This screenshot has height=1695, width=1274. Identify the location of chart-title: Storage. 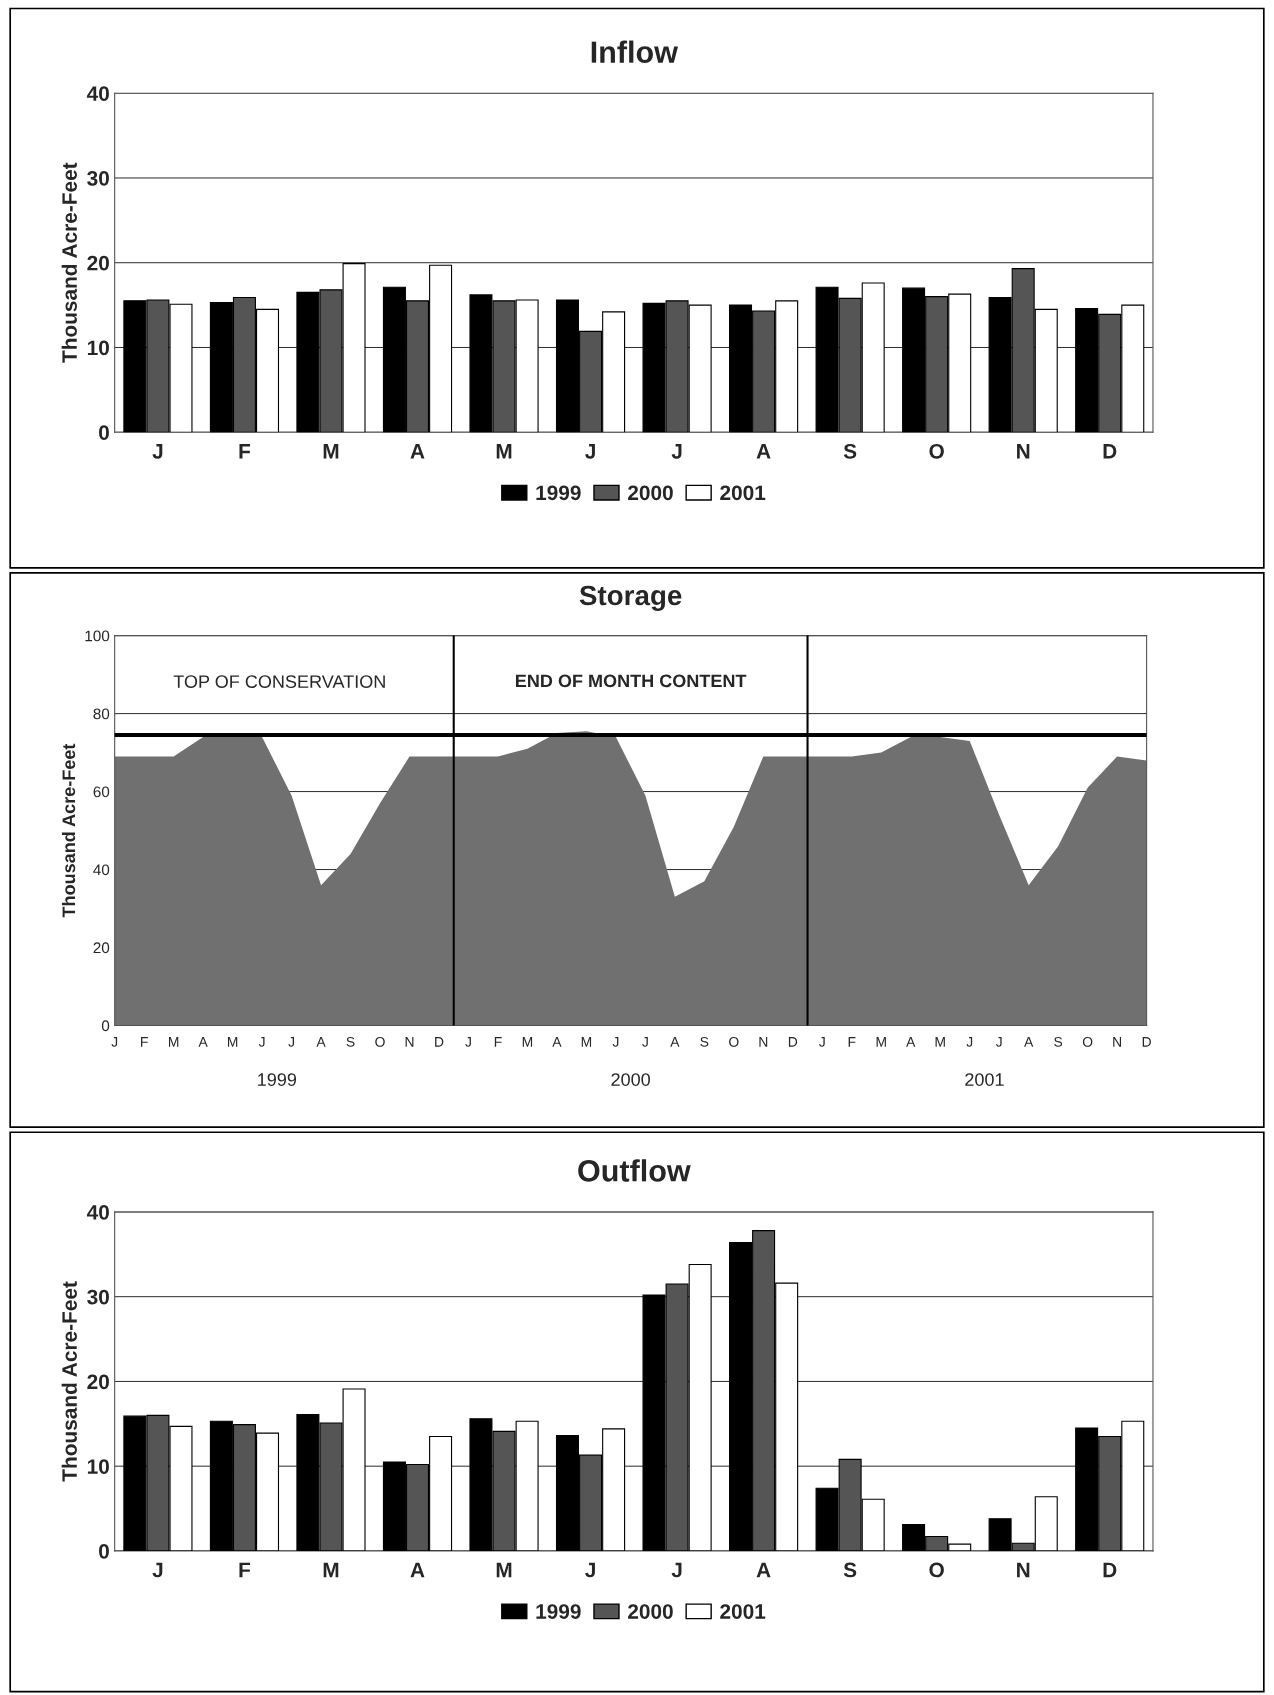
(630, 598).